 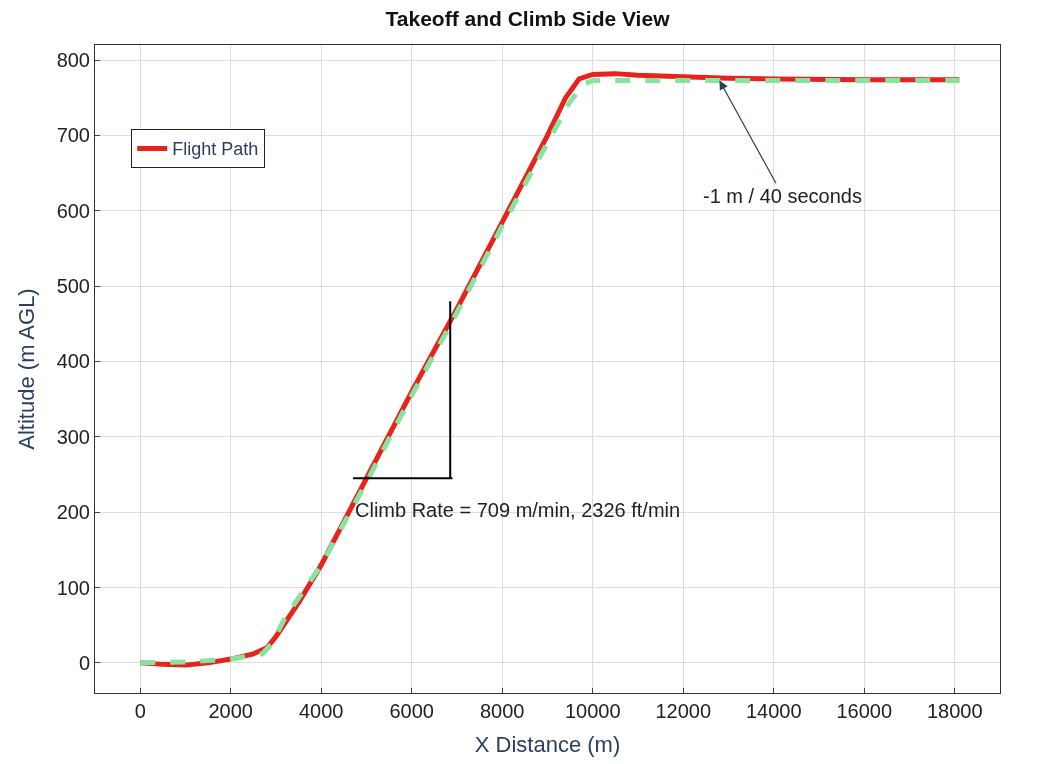 I want to click on x-tick-label: 14000, so click(x=773, y=711).